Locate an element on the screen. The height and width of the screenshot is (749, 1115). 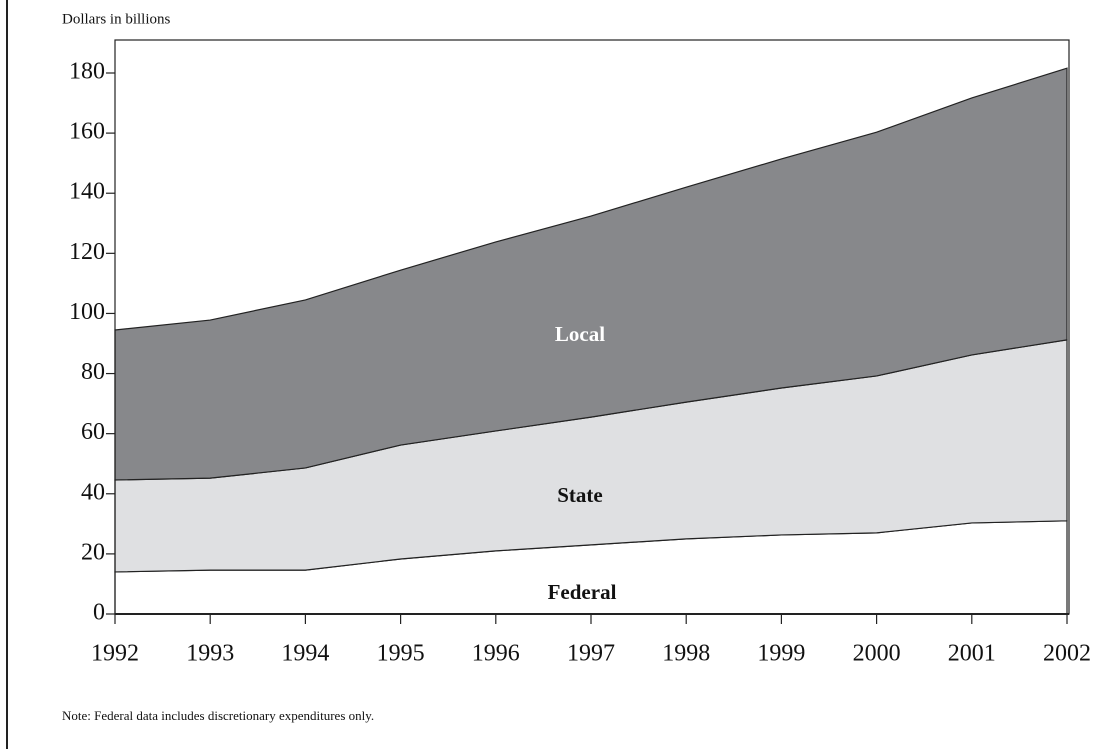
x-tick-label: 2002 is located at coordinates (1067, 654).